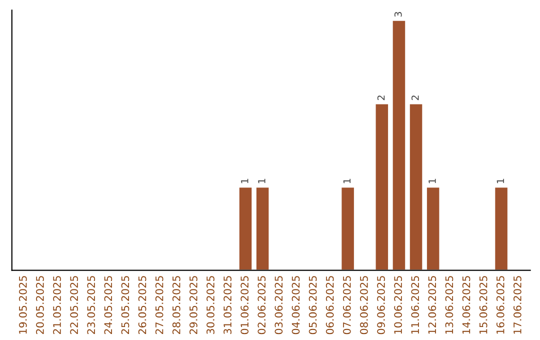  What do you see at coordinates (500, 305) in the screenshot?
I see `x-tick-label: 16.06.2025` at bounding box center [500, 305].